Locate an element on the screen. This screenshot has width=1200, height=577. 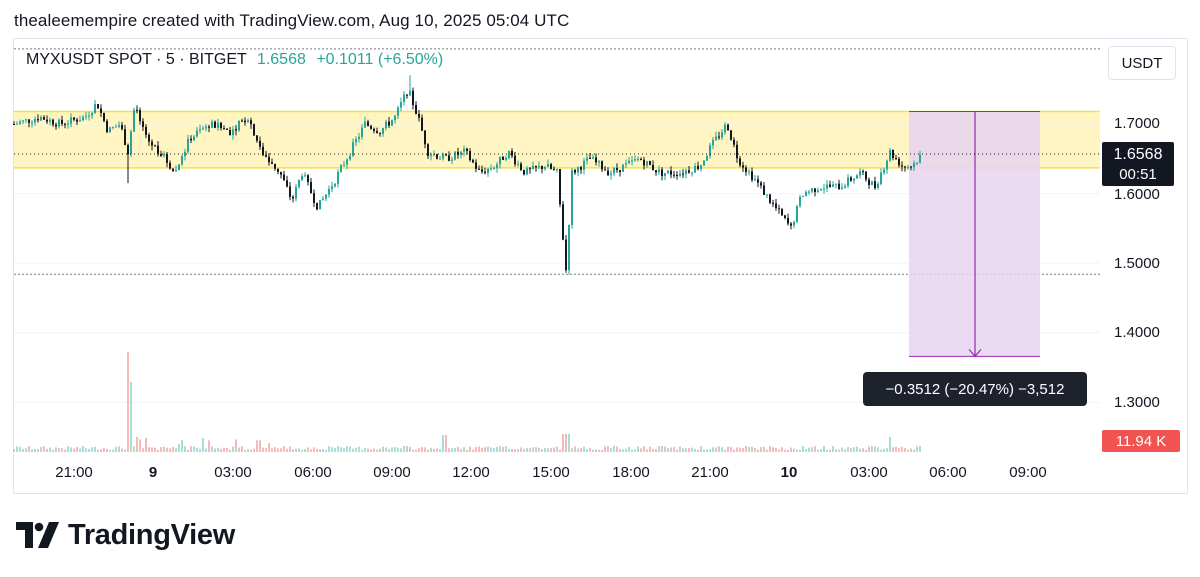
price-axis-label: 1.5000 is located at coordinates (1137, 263).